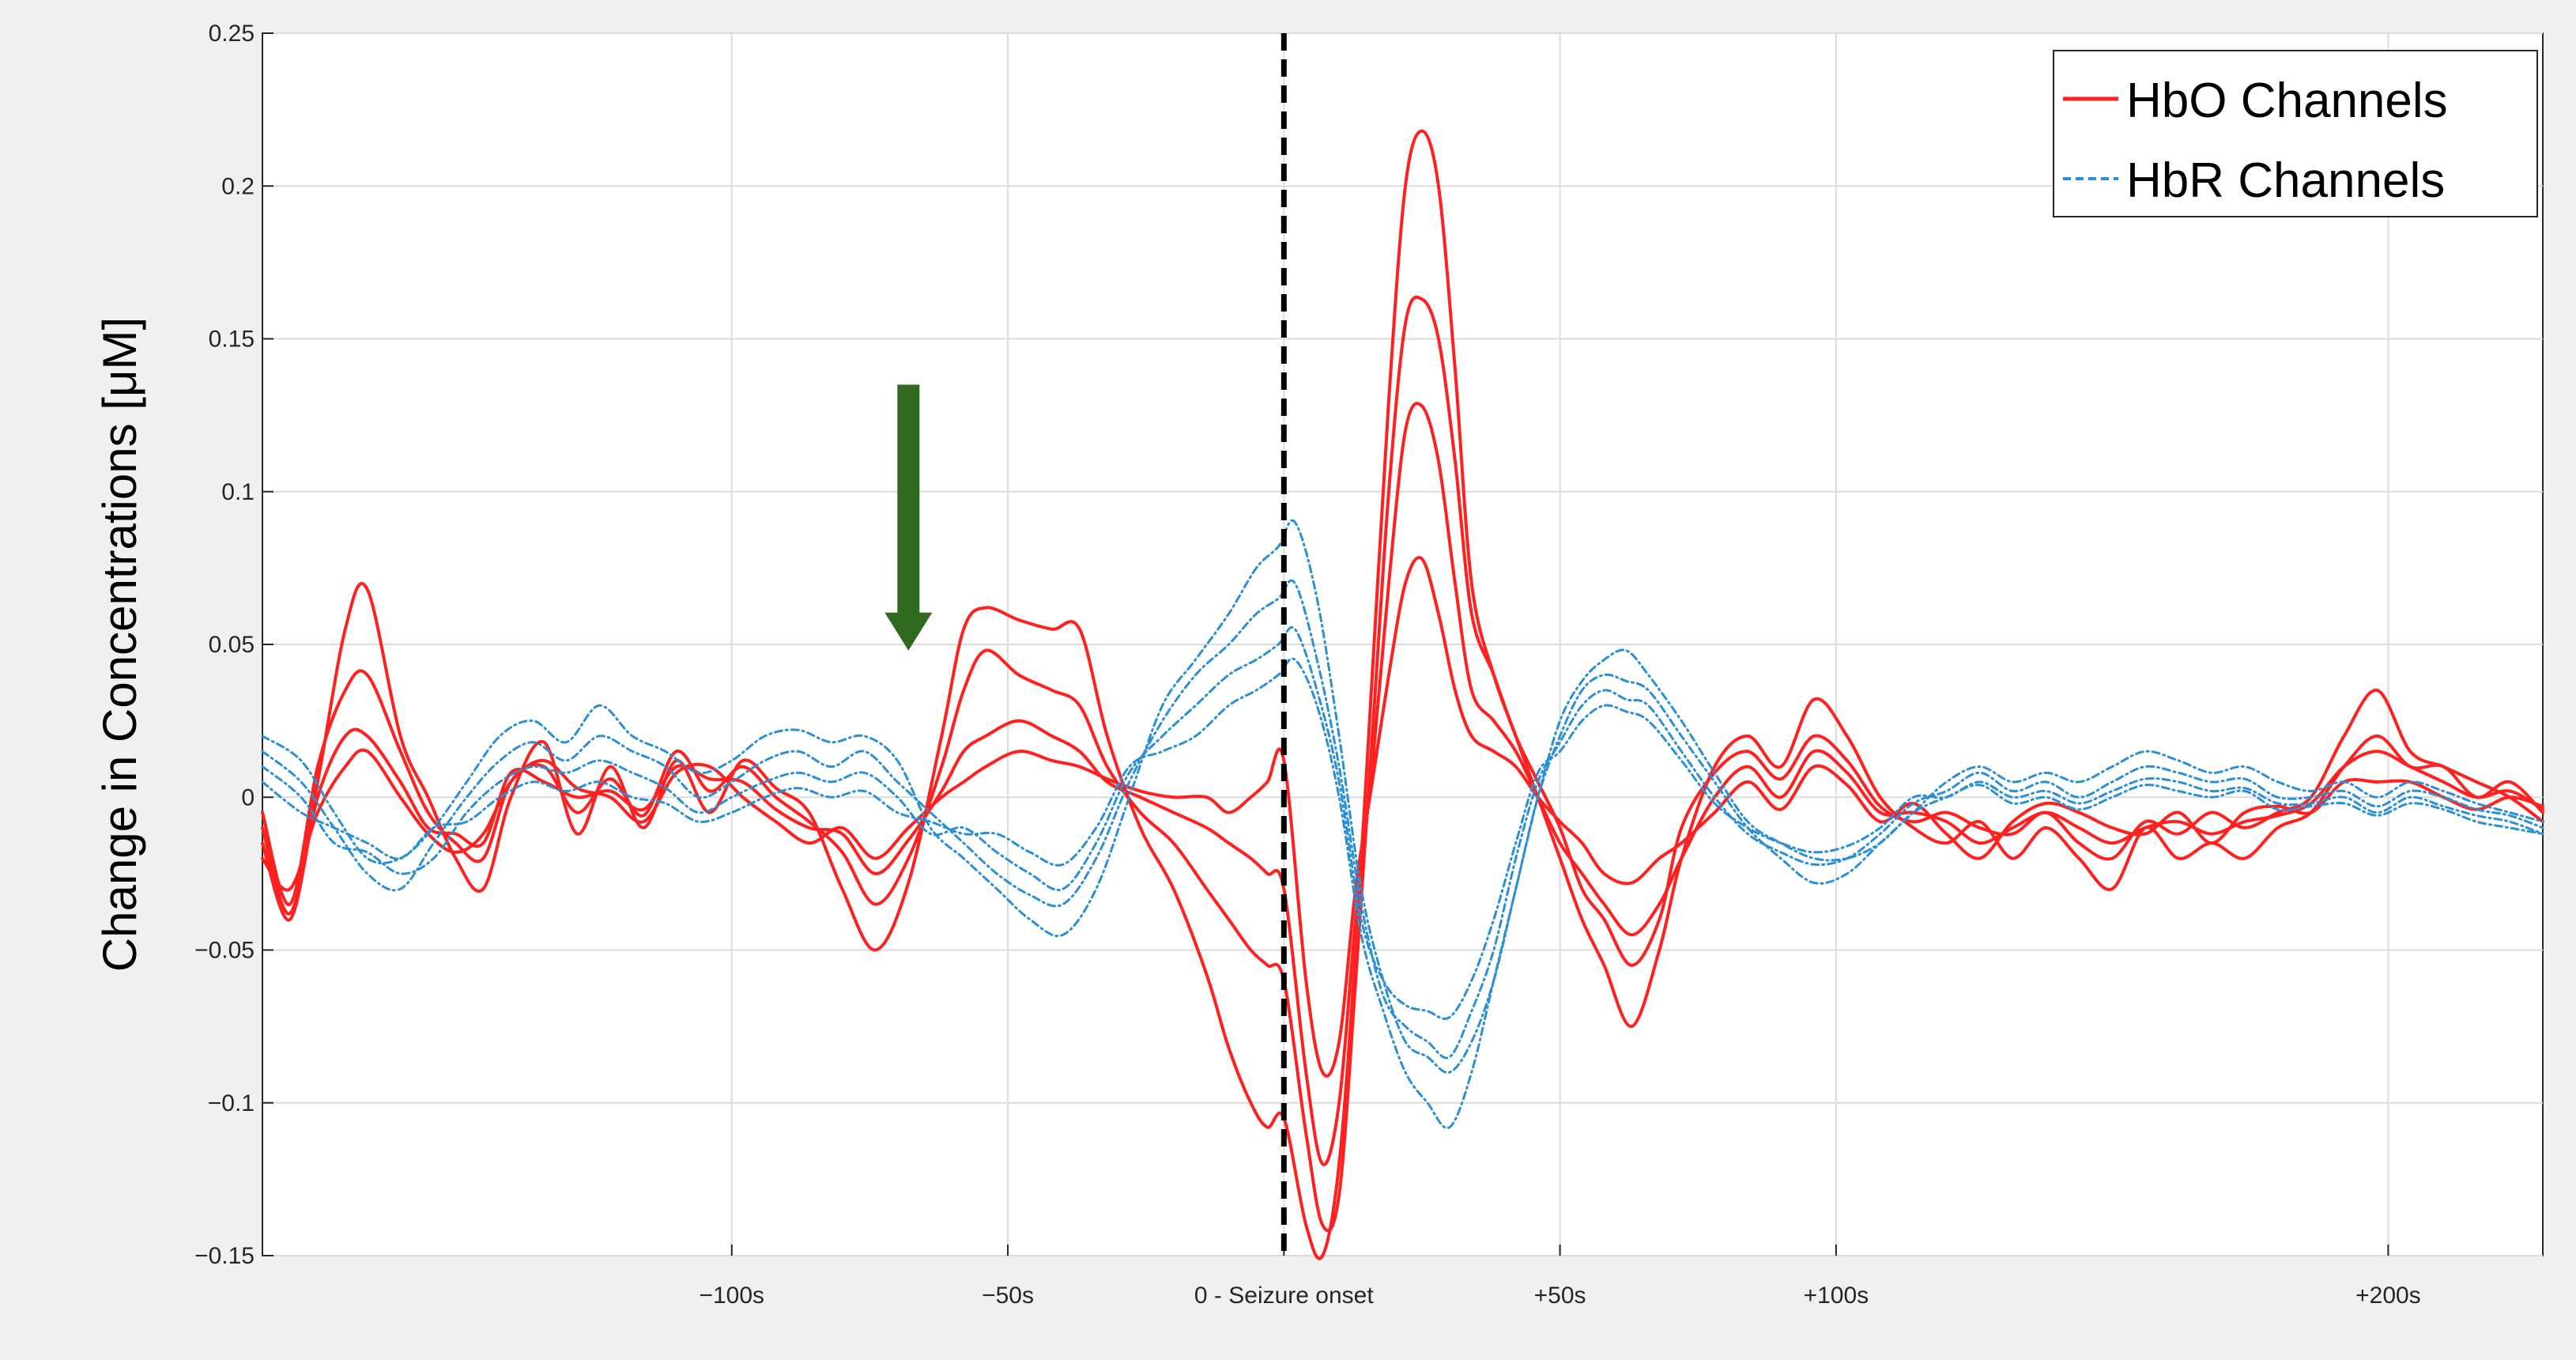 The height and width of the screenshot is (1360, 2576). I want to click on x-tick-label: +200s, so click(2388, 1296).